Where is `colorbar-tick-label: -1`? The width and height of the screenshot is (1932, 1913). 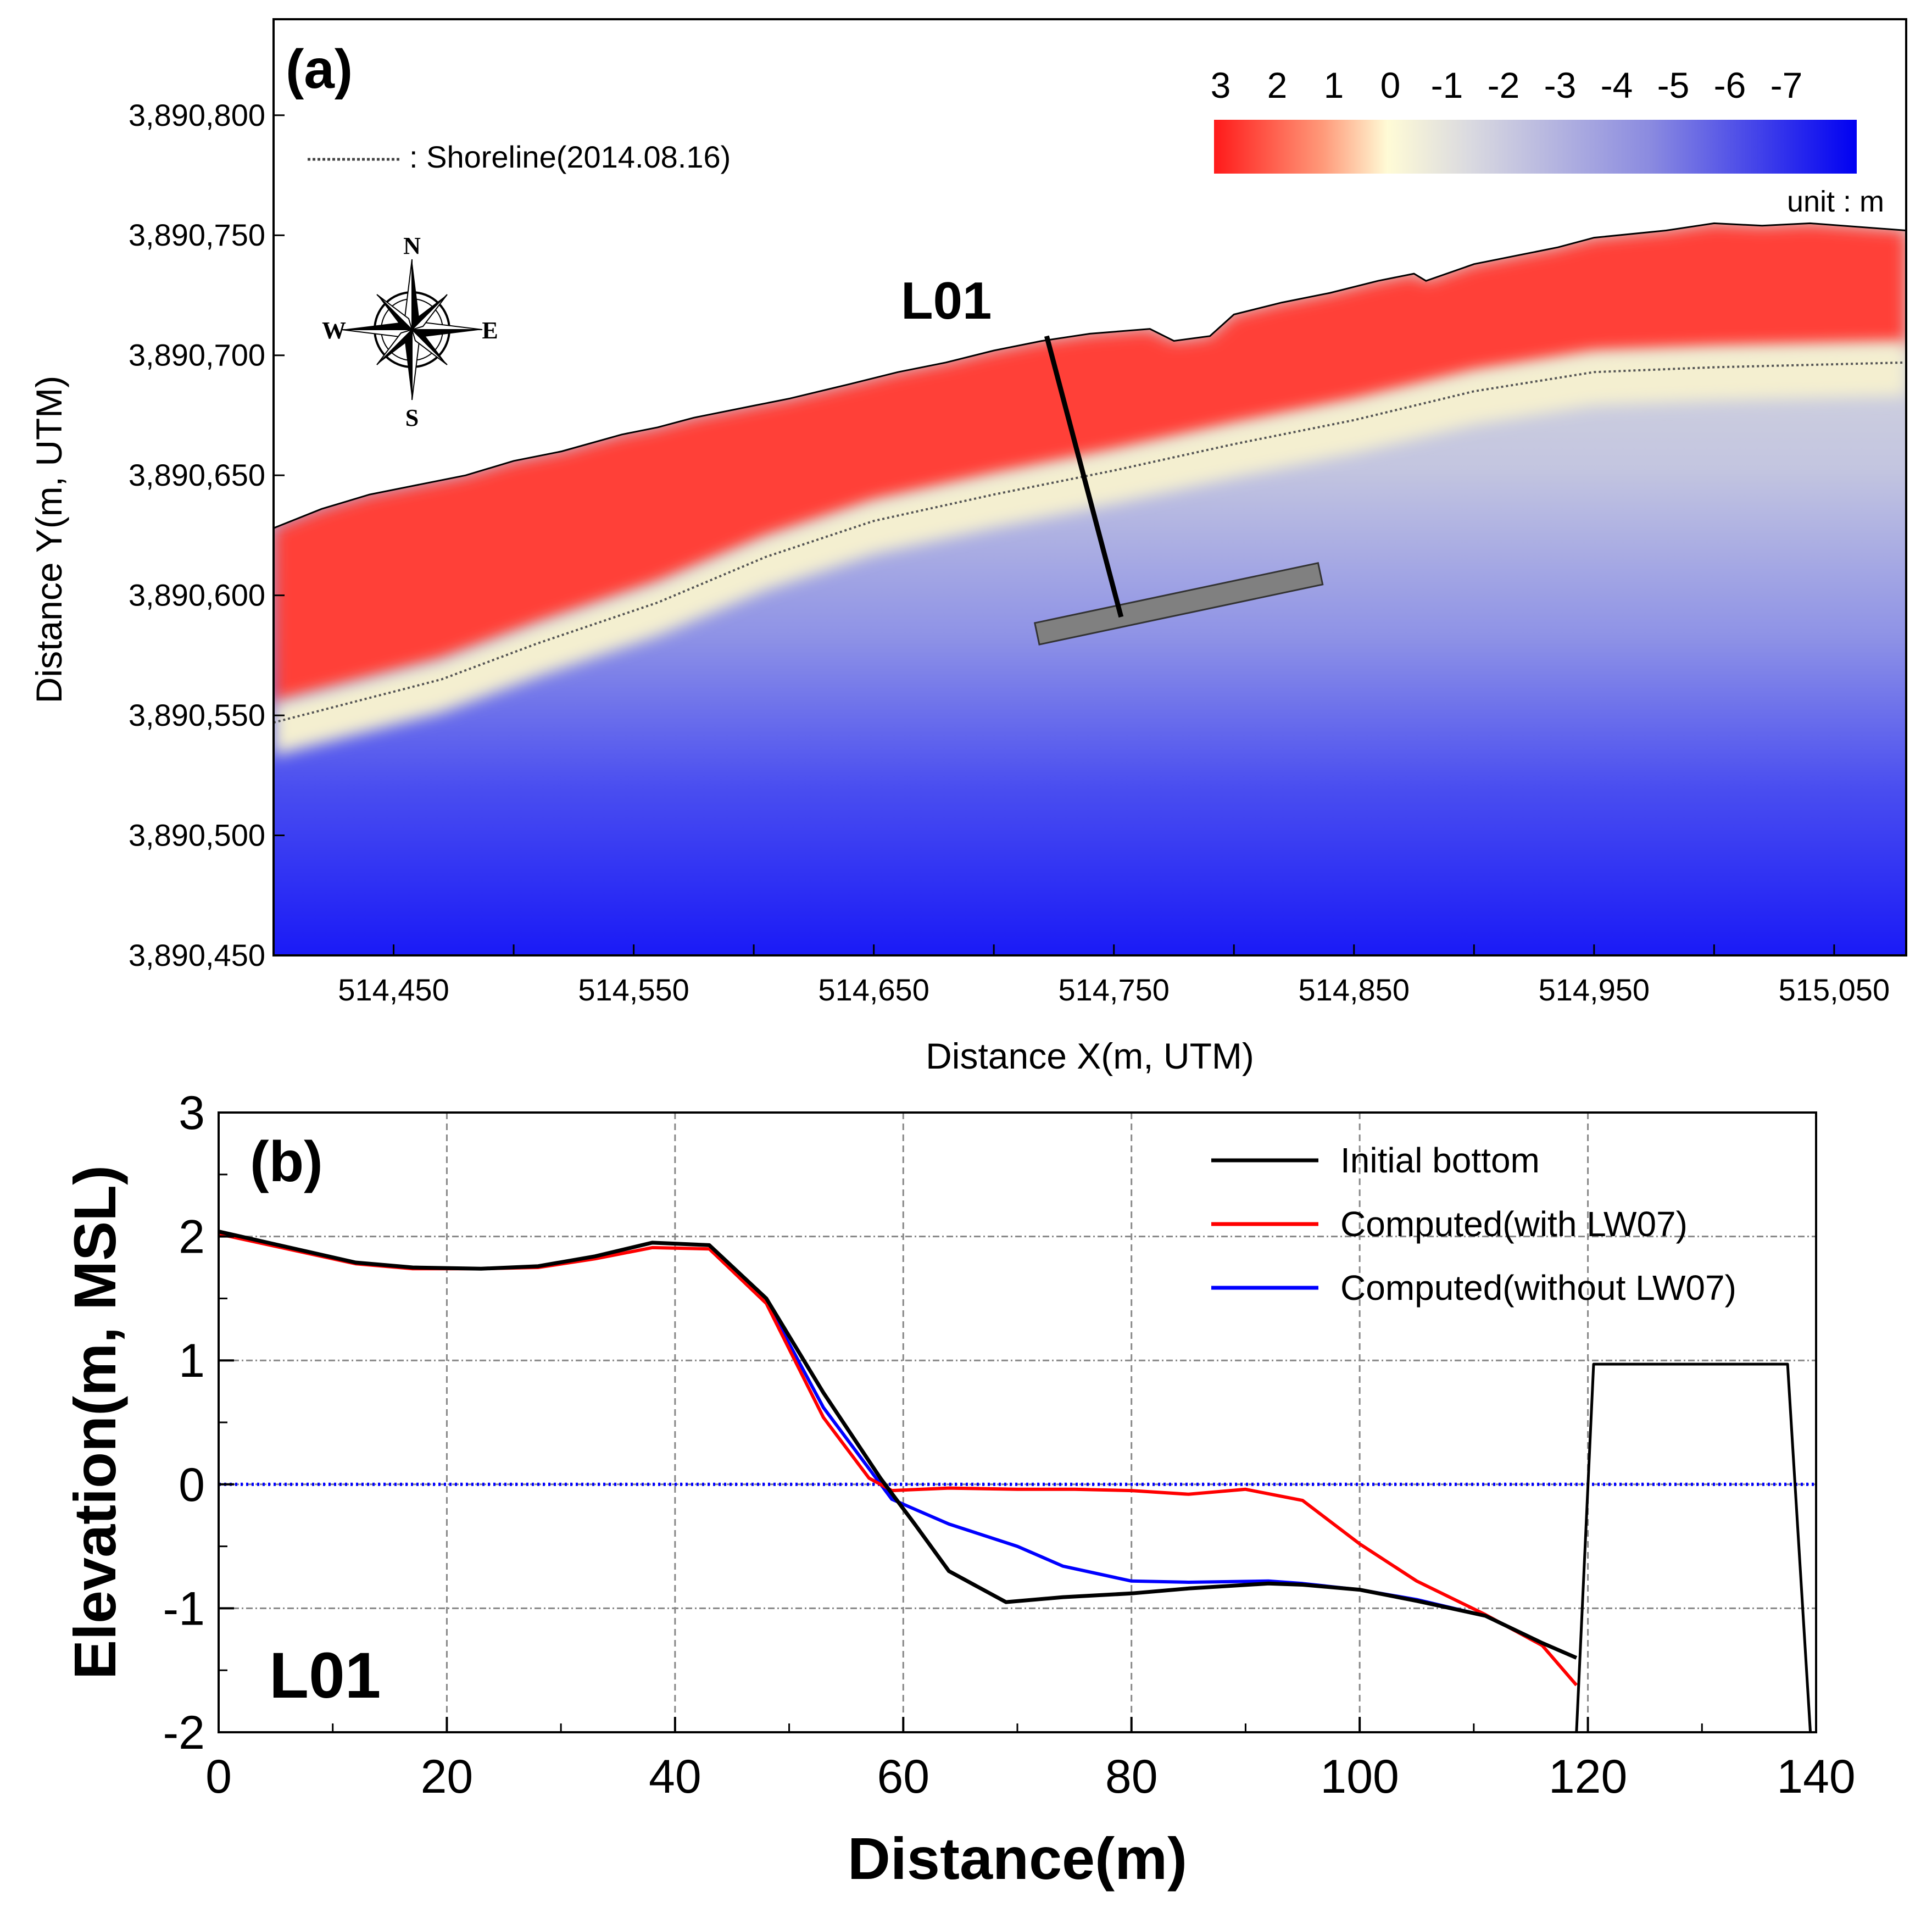 colorbar-tick-label: -1 is located at coordinates (1447, 85).